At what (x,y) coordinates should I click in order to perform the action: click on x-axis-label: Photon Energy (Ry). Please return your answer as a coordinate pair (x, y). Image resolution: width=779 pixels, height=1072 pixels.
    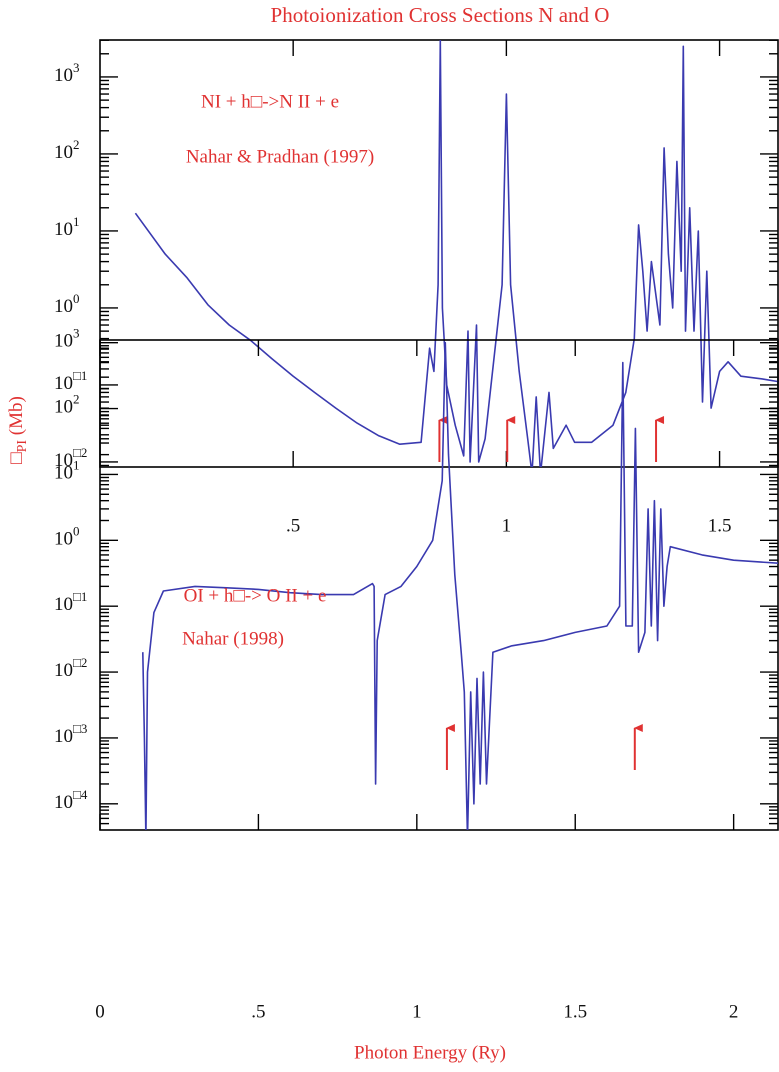
    Looking at the image, I should click on (430, 1052).